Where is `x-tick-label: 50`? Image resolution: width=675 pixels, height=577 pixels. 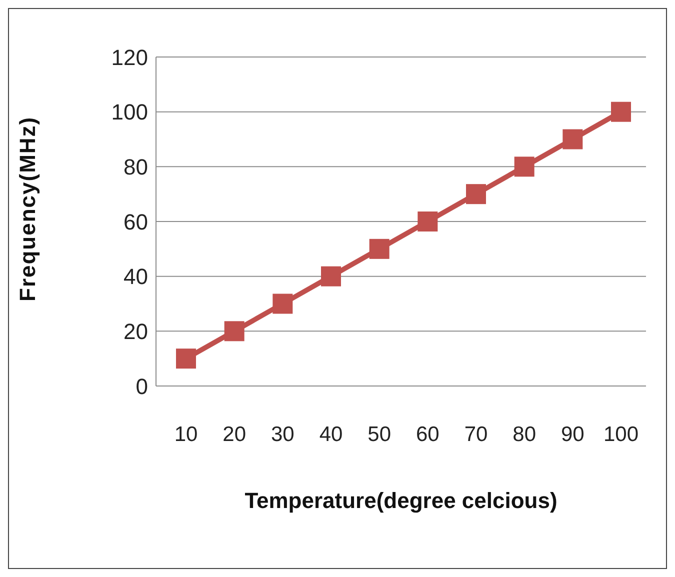
x-tick-label: 50 is located at coordinates (380, 434).